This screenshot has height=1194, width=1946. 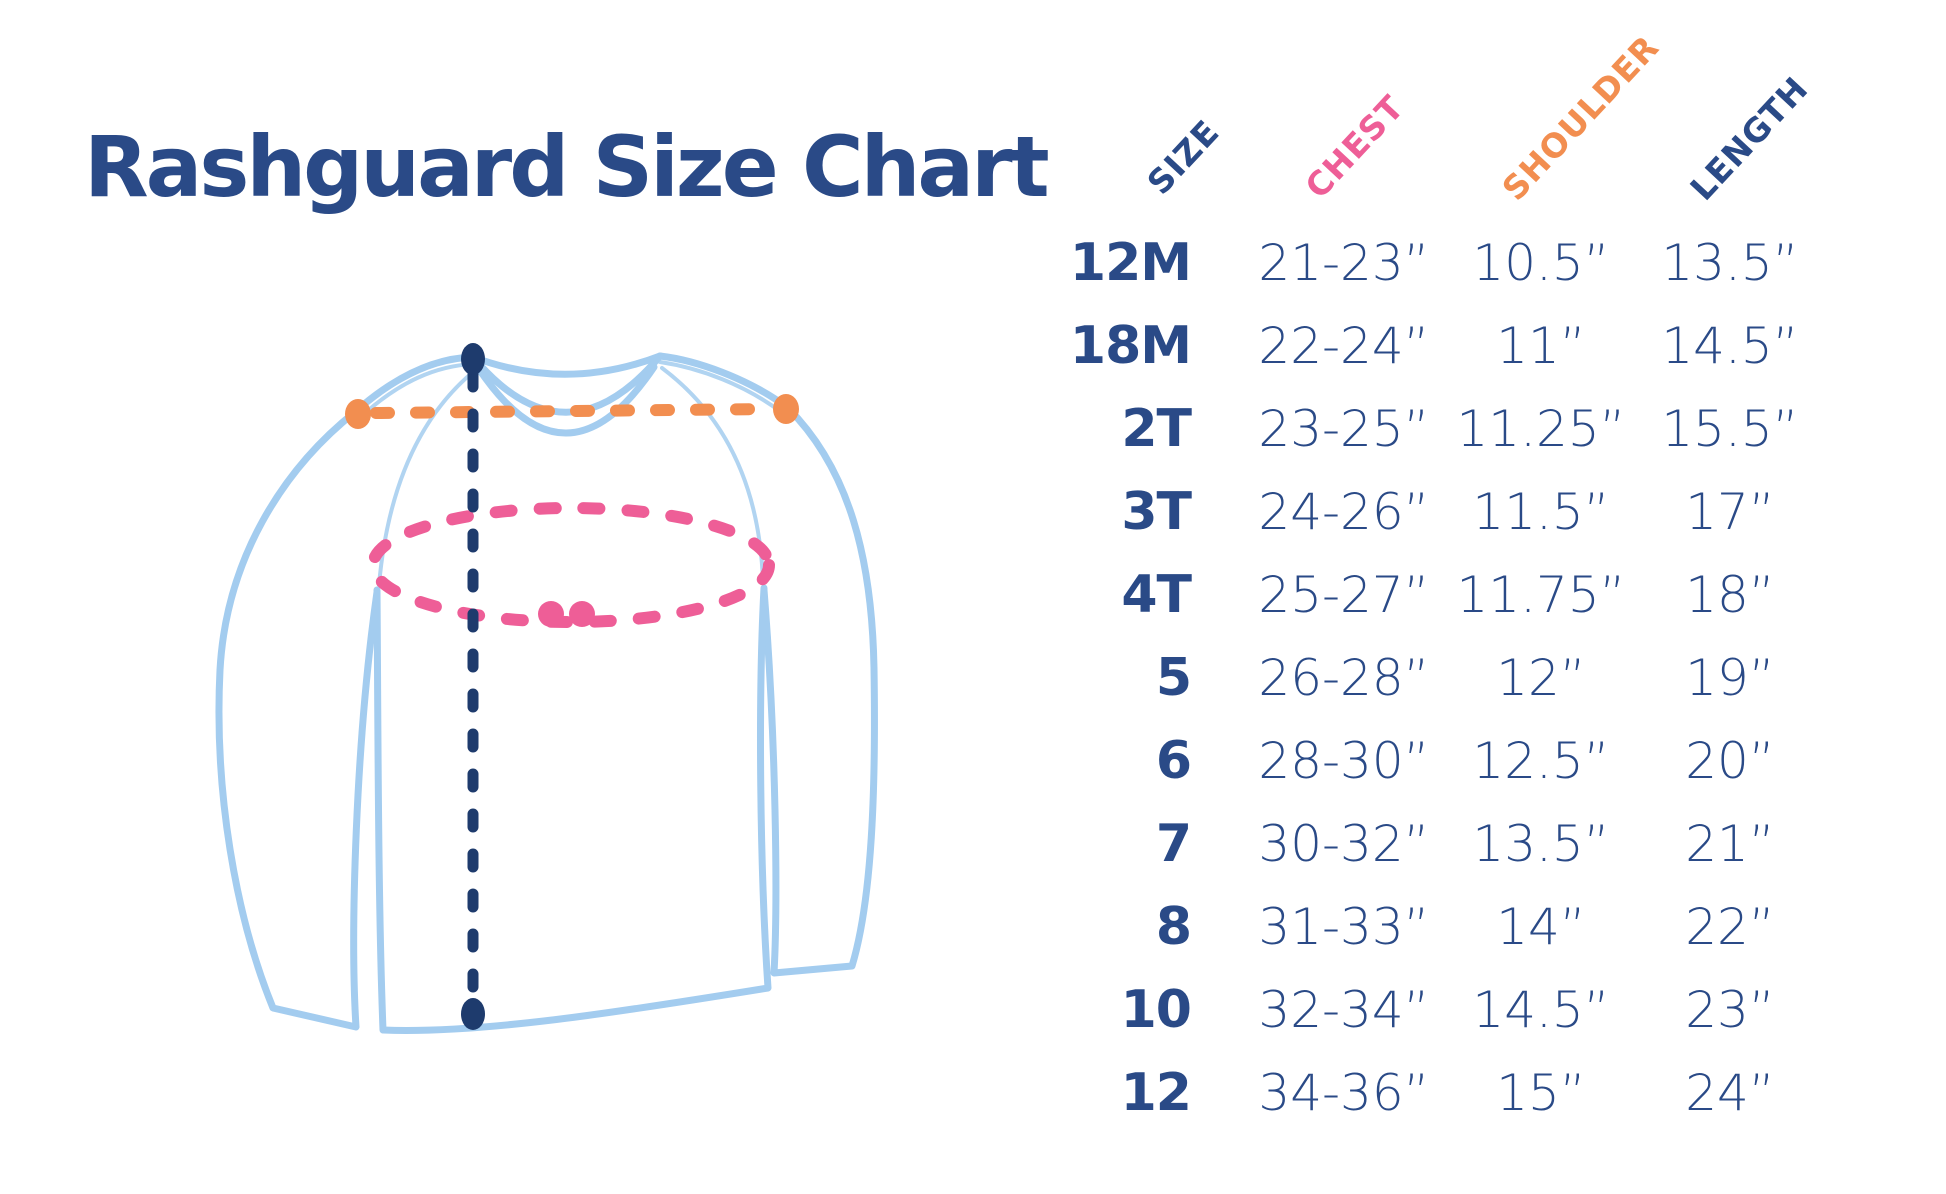 What do you see at coordinates (1173, 843) in the screenshot?
I see `row-size-label: 7` at bounding box center [1173, 843].